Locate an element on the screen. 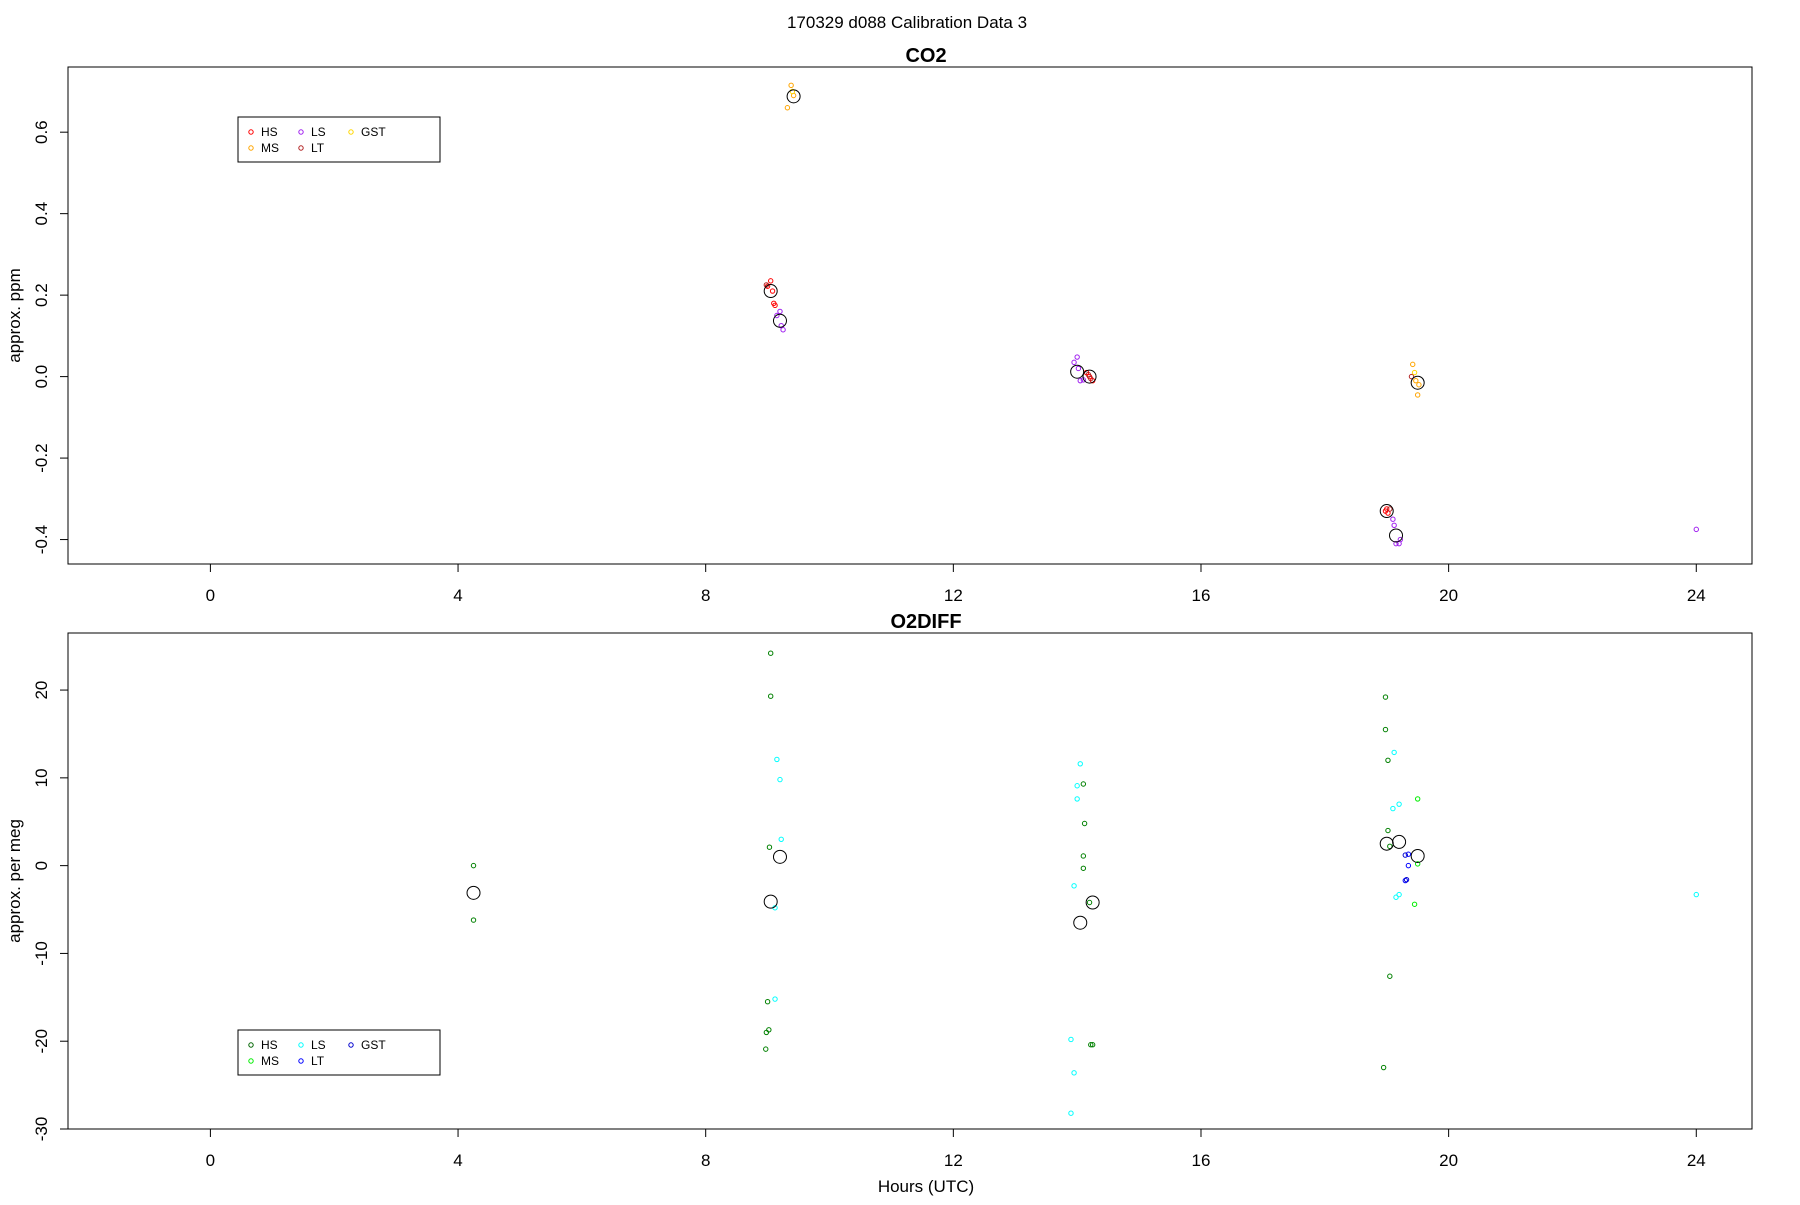 This screenshot has width=1800, height=1205. y-tick-label: 0.6 is located at coordinates (41, 132).